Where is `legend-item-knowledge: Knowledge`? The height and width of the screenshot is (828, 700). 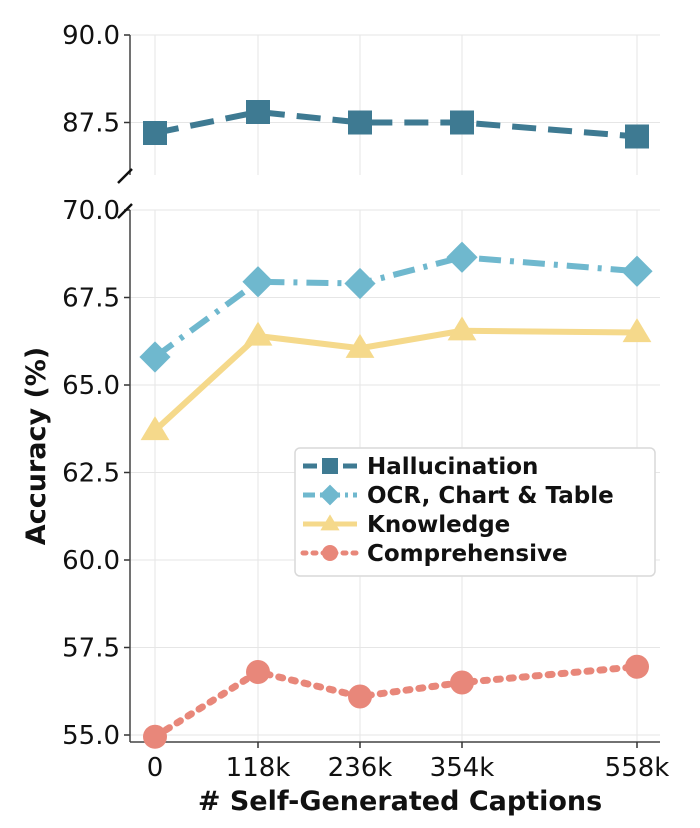
legend-item-knowledge: Knowledge is located at coordinates (406, 525).